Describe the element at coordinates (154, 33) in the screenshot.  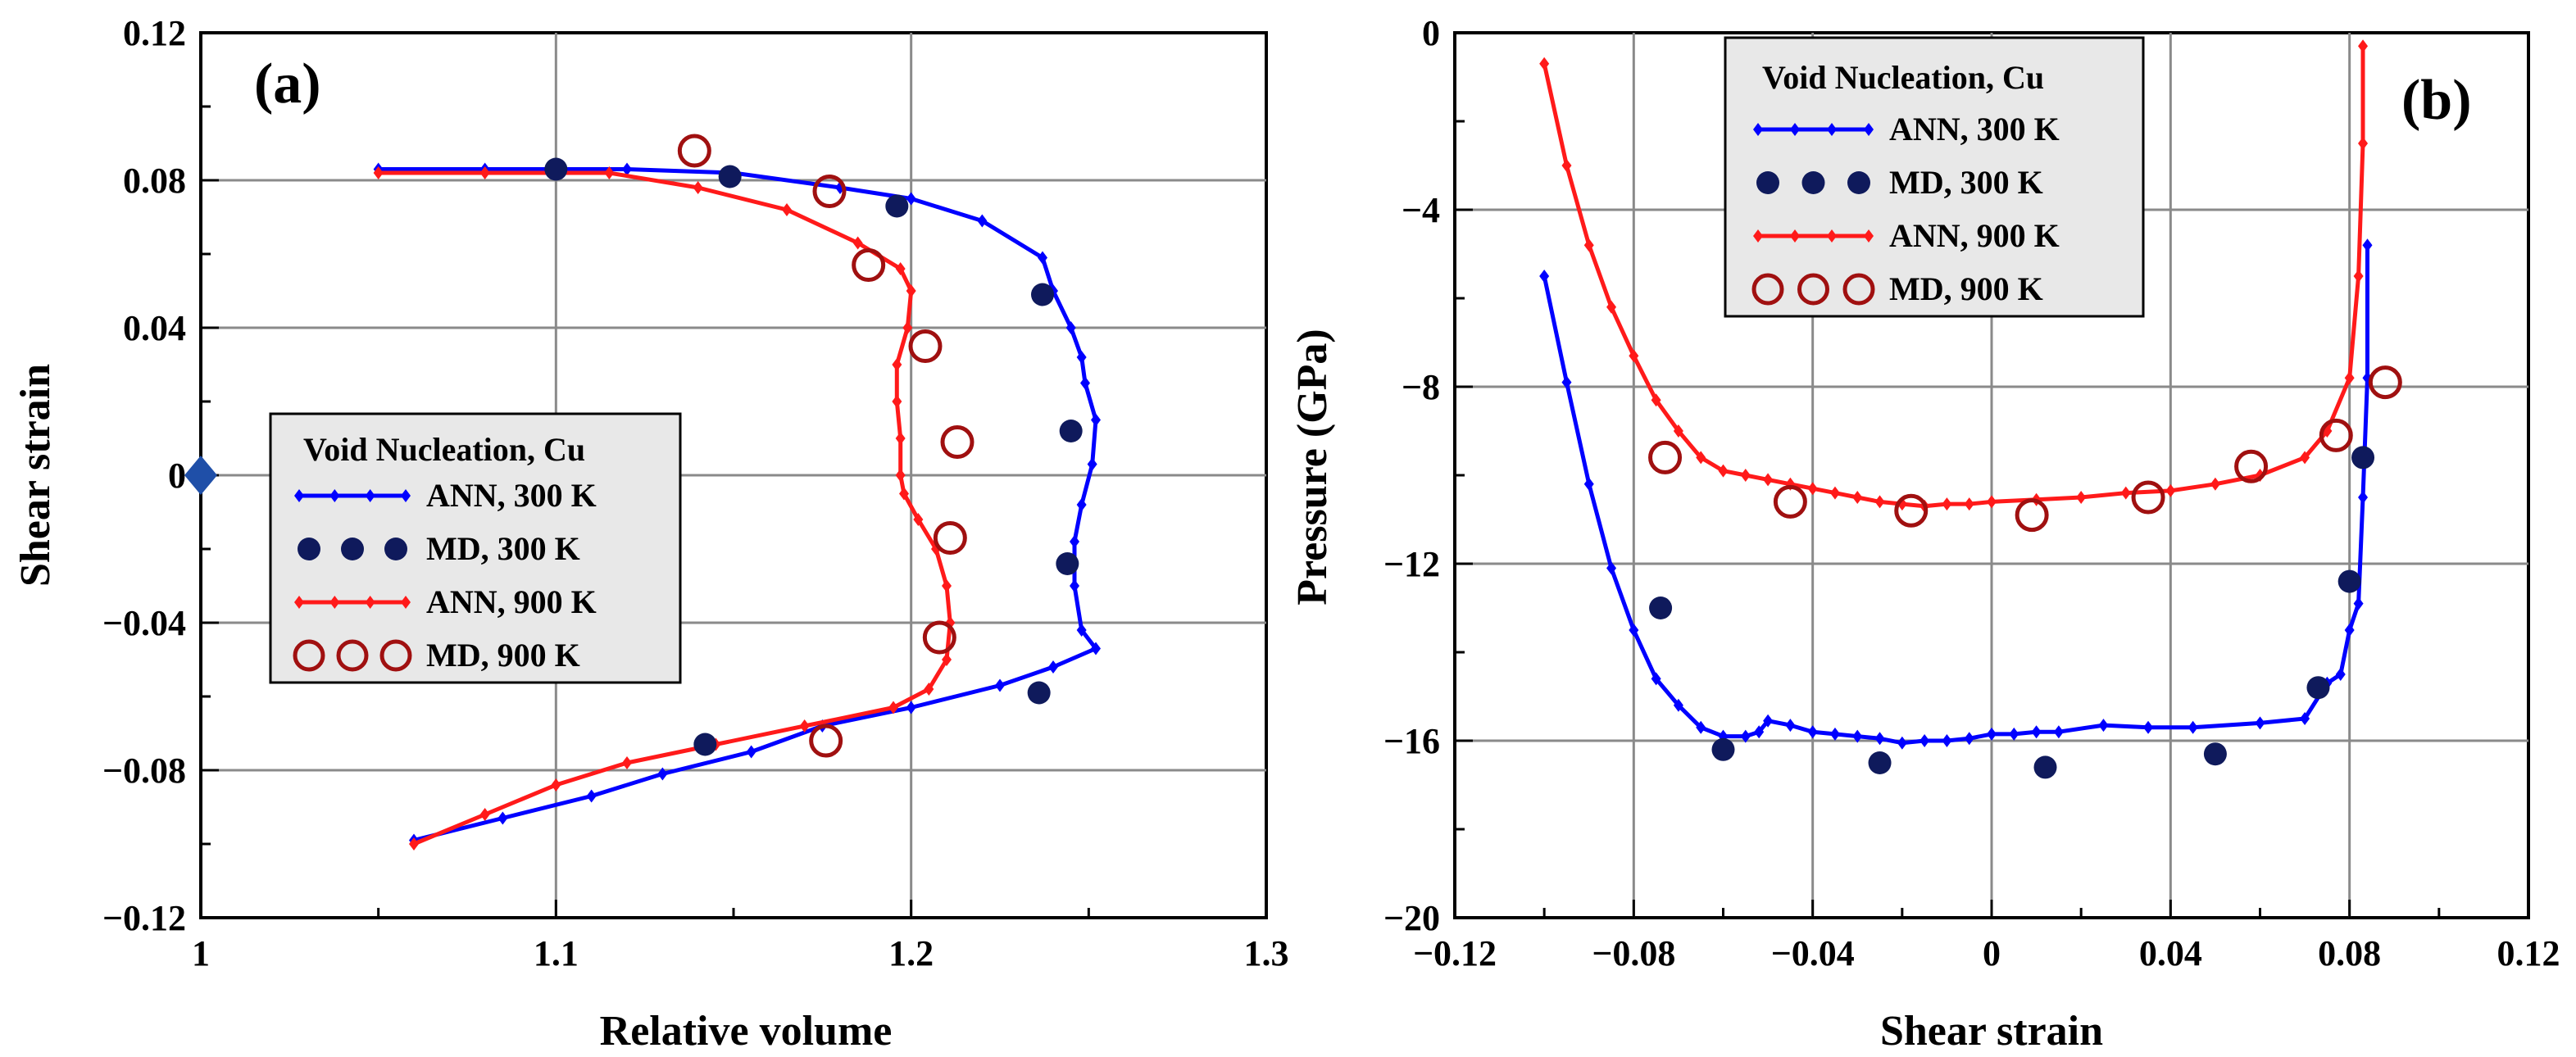
I see `y-tick-label: 0.12` at that location.